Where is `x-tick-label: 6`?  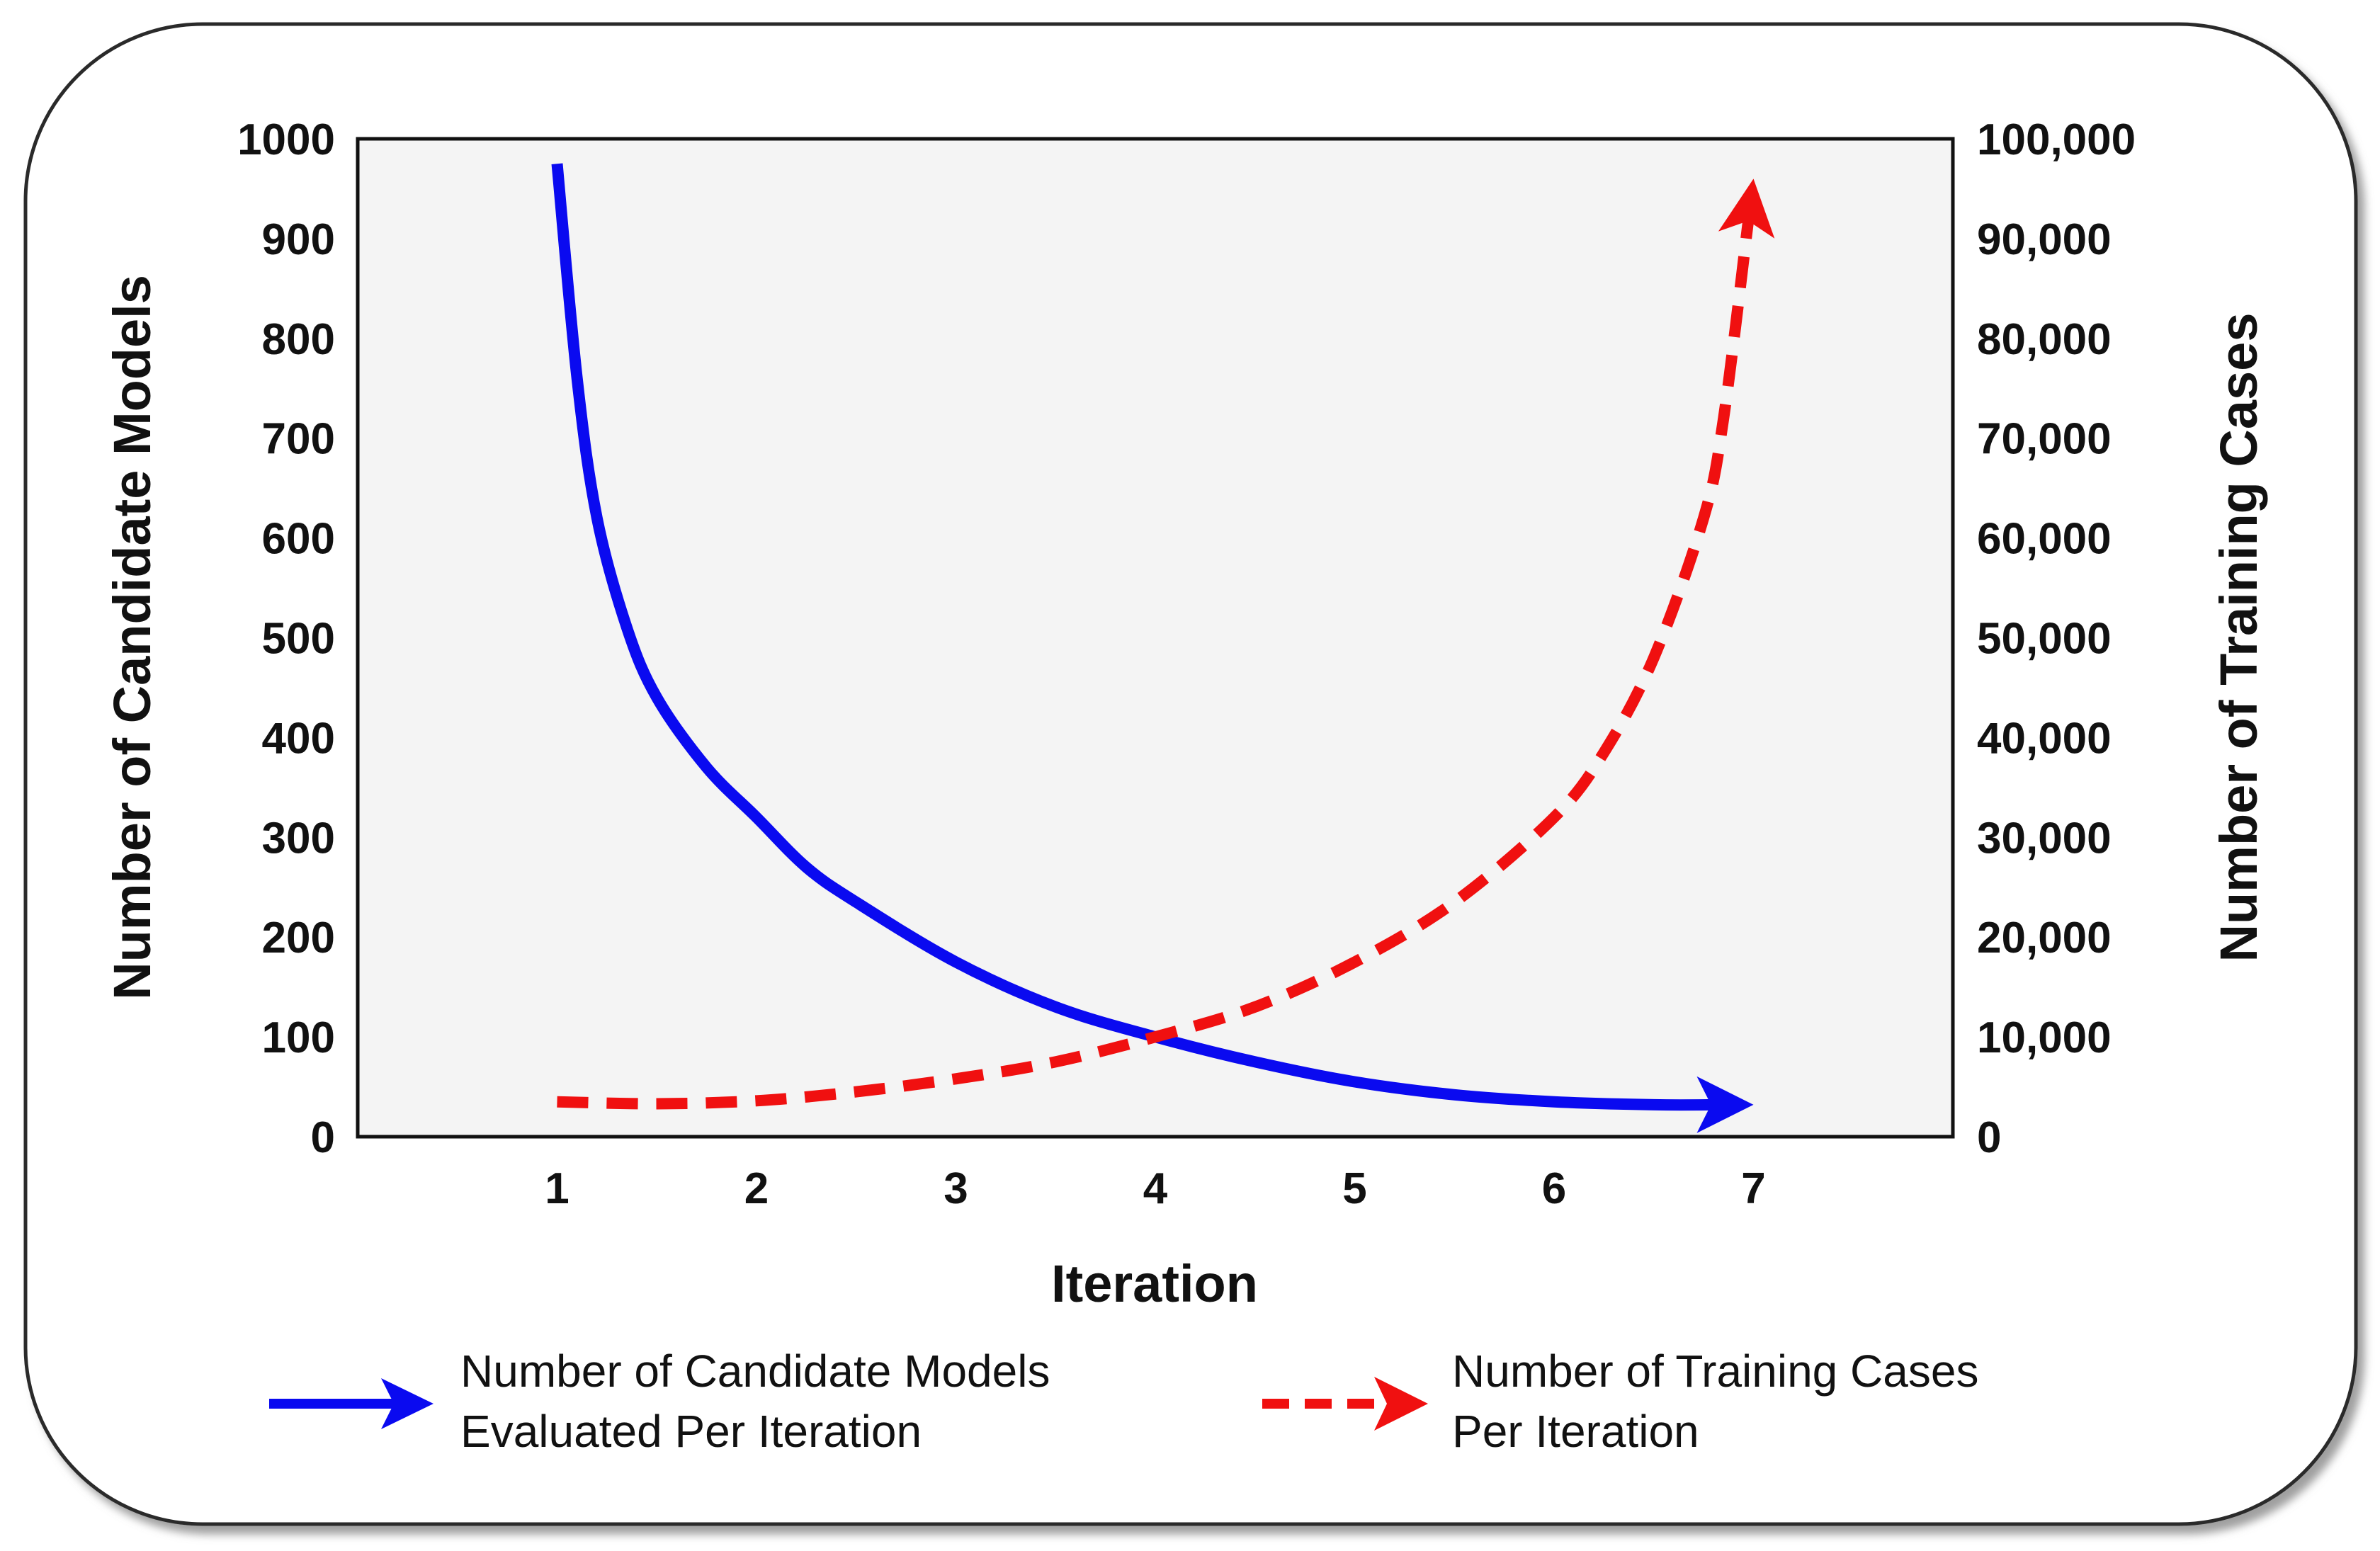 x-tick-label: 6 is located at coordinates (1554, 1188).